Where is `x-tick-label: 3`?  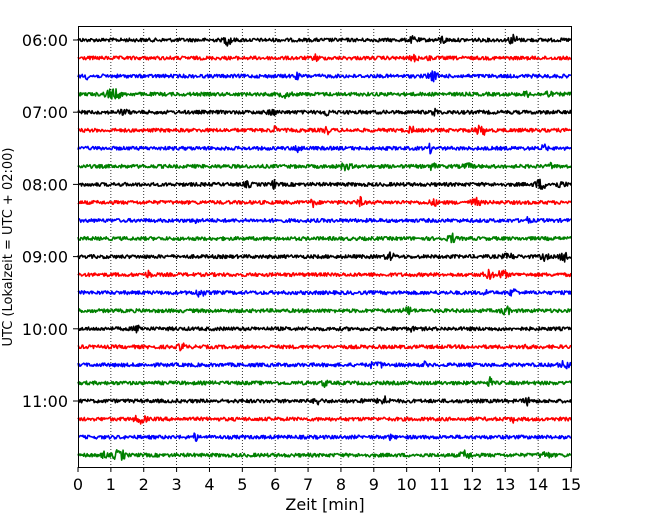 x-tick-label: 3 is located at coordinates (177, 484).